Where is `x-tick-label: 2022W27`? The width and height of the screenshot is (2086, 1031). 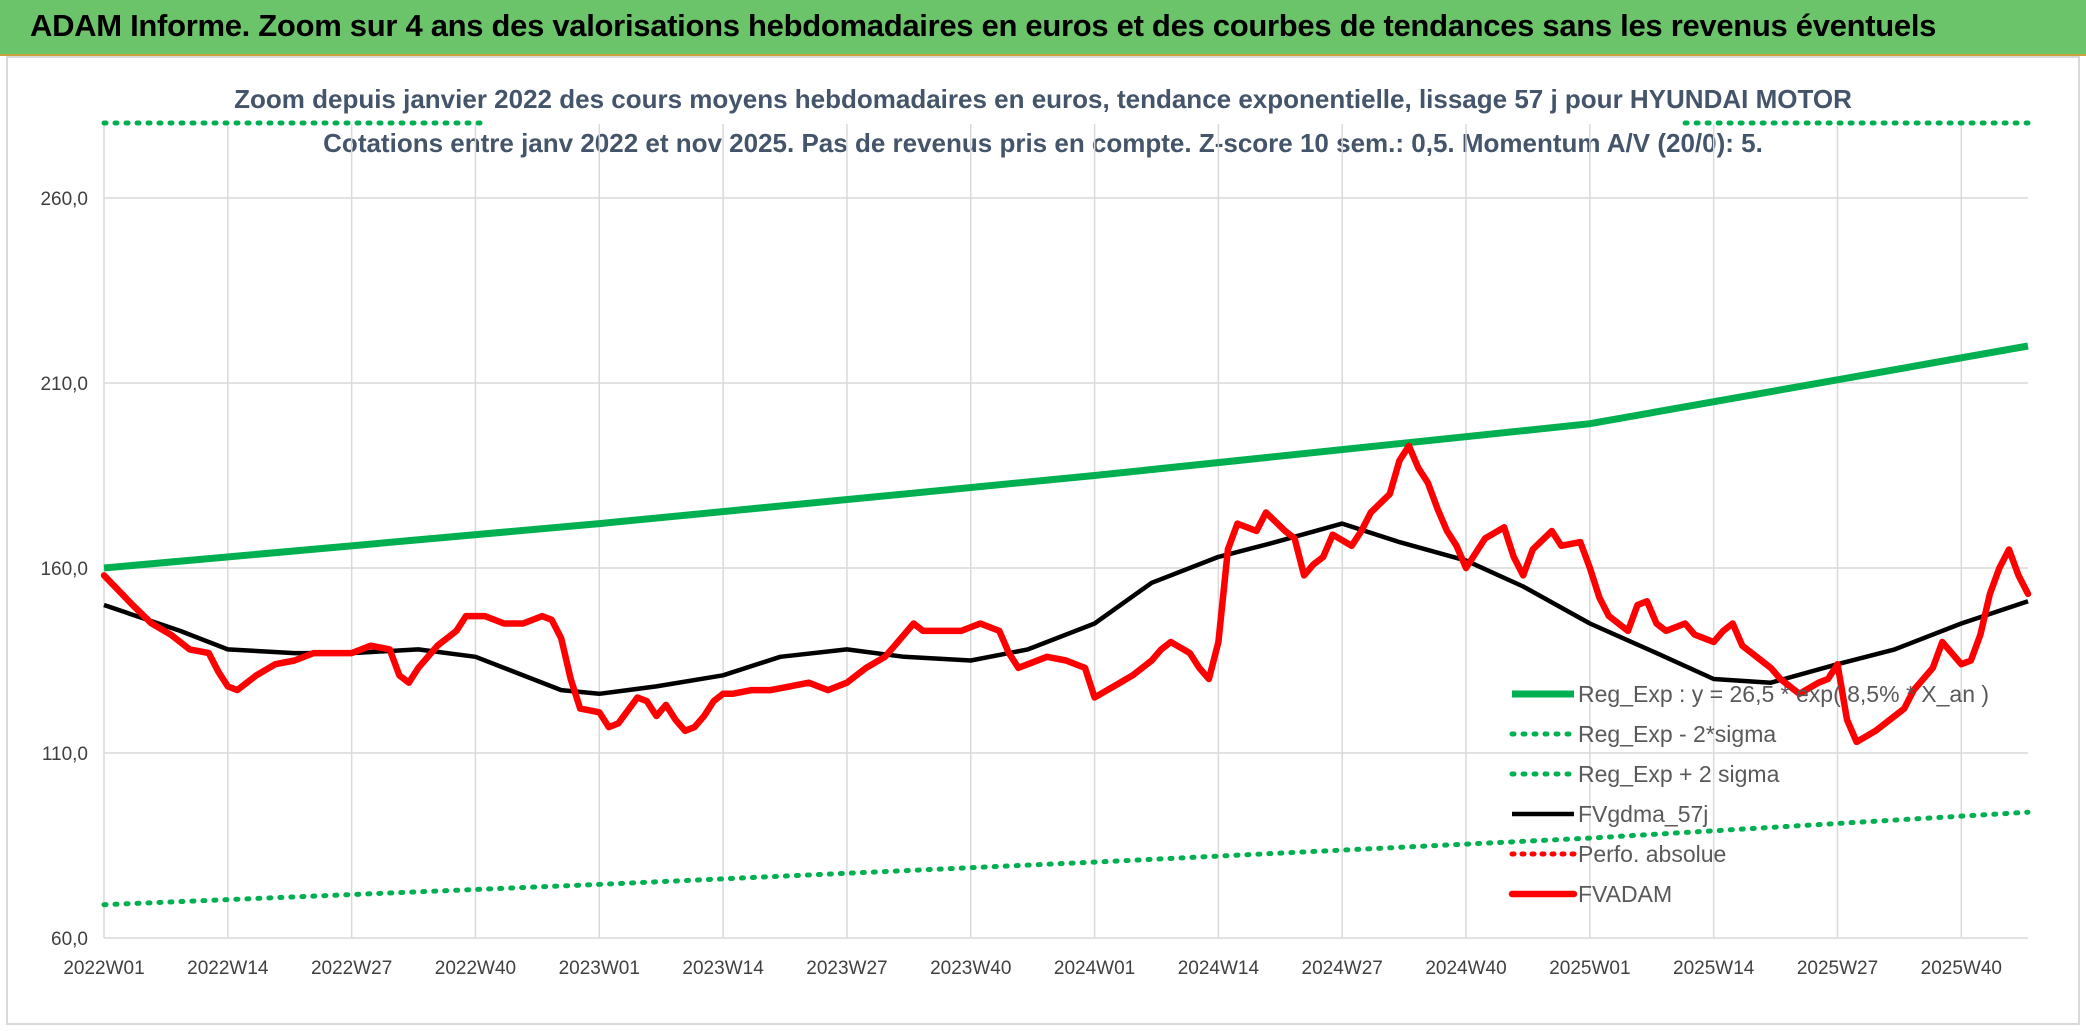
x-tick-label: 2022W27 is located at coordinates (351, 968).